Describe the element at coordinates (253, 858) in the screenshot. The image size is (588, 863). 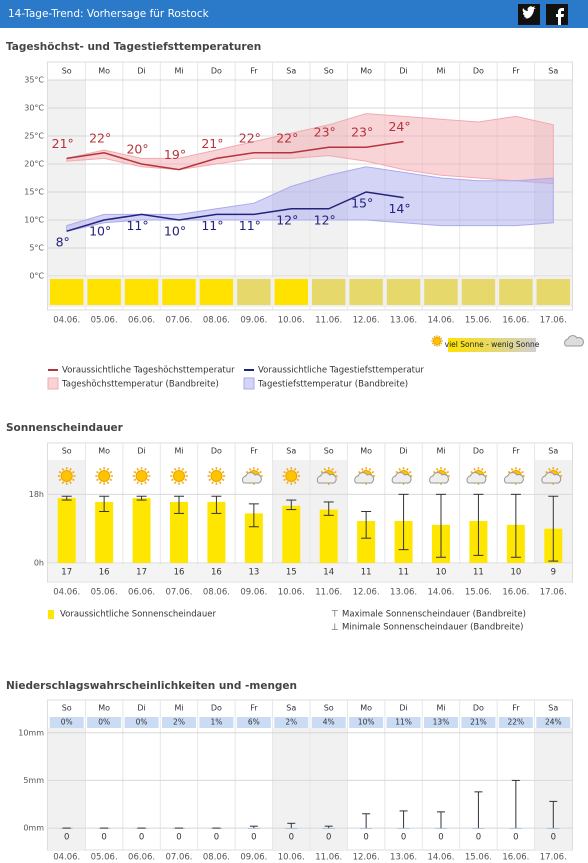
I see `date-label: 09.06.` at that location.